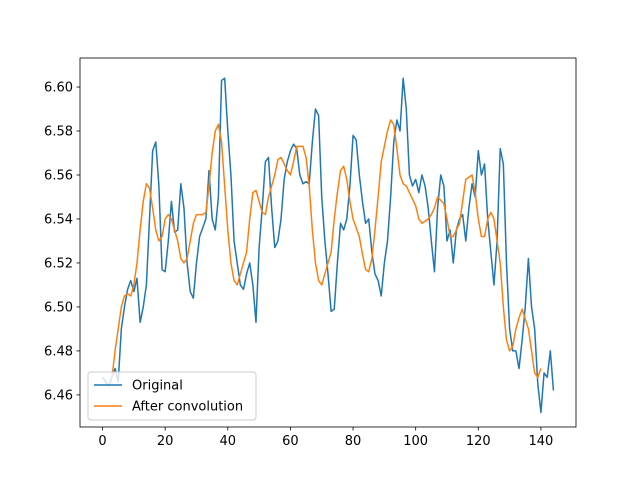 This screenshot has width=640, height=480. What do you see at coordinates (165, 441) in the screenshot?
I see `x-tick-label: 20` at bounding box center [165, 441].